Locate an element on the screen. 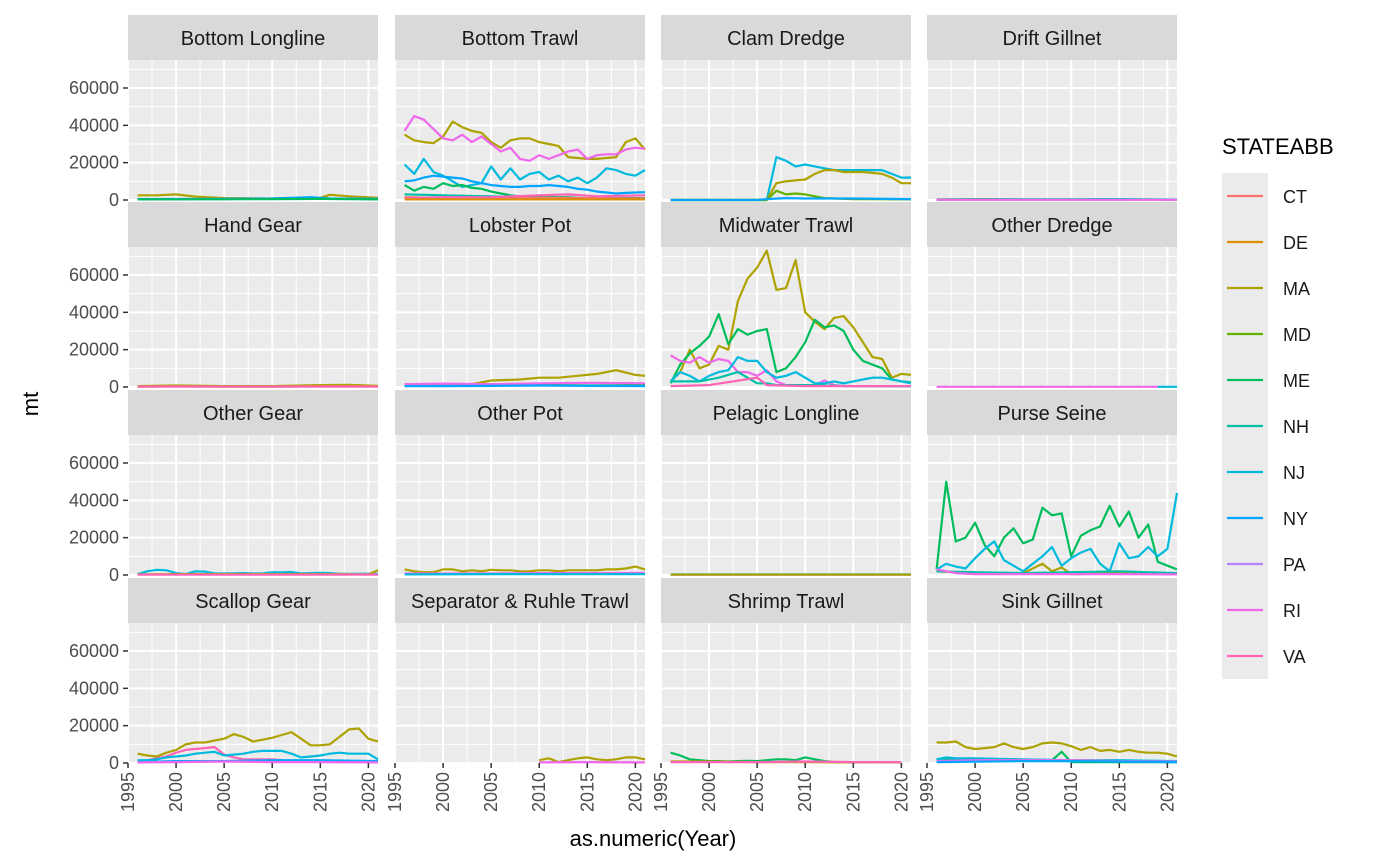 The height and width of the screenshot is (865, 1400). legend-title: STATEABB is located at coordinates (1278, 146).